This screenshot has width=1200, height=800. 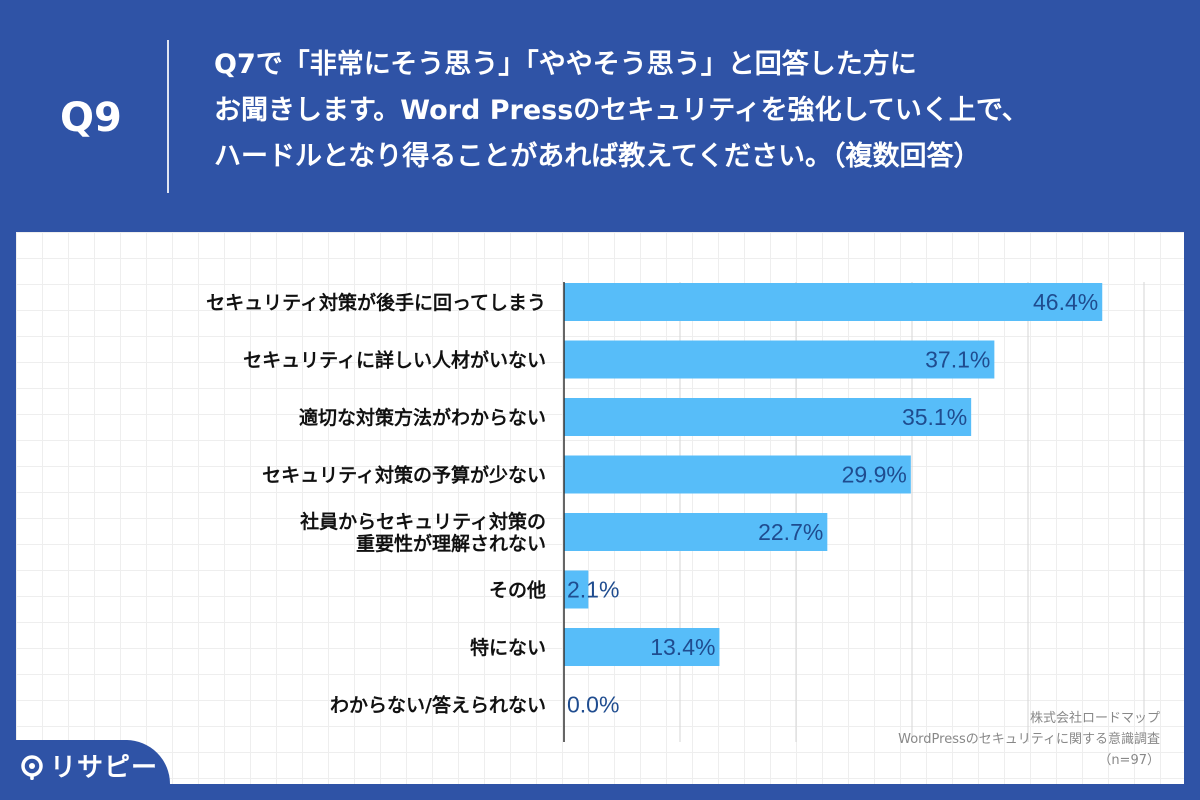 I want to click on category-label: 適切な対策方法がわからない, so click(x=422, y=417).